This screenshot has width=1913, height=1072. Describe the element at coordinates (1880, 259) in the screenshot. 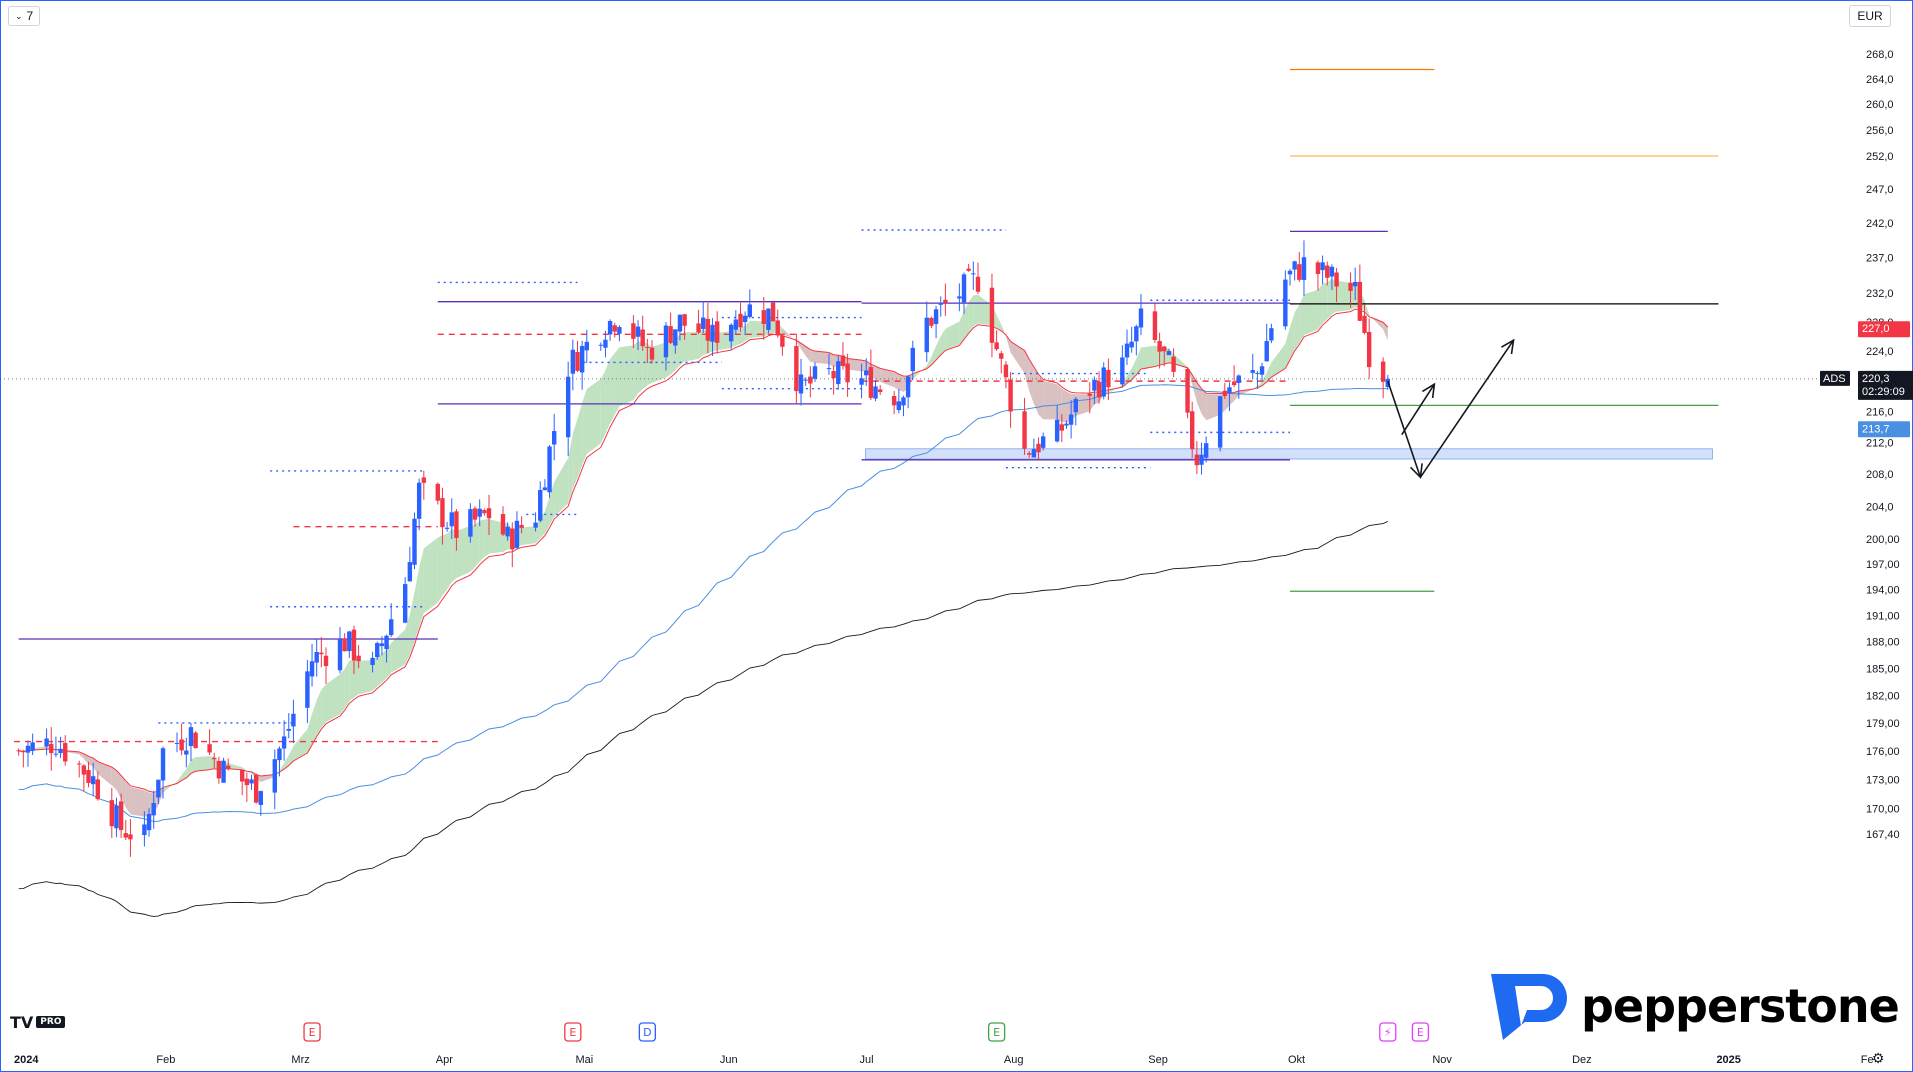

I see `y-tick-label: 237,0` at that location.